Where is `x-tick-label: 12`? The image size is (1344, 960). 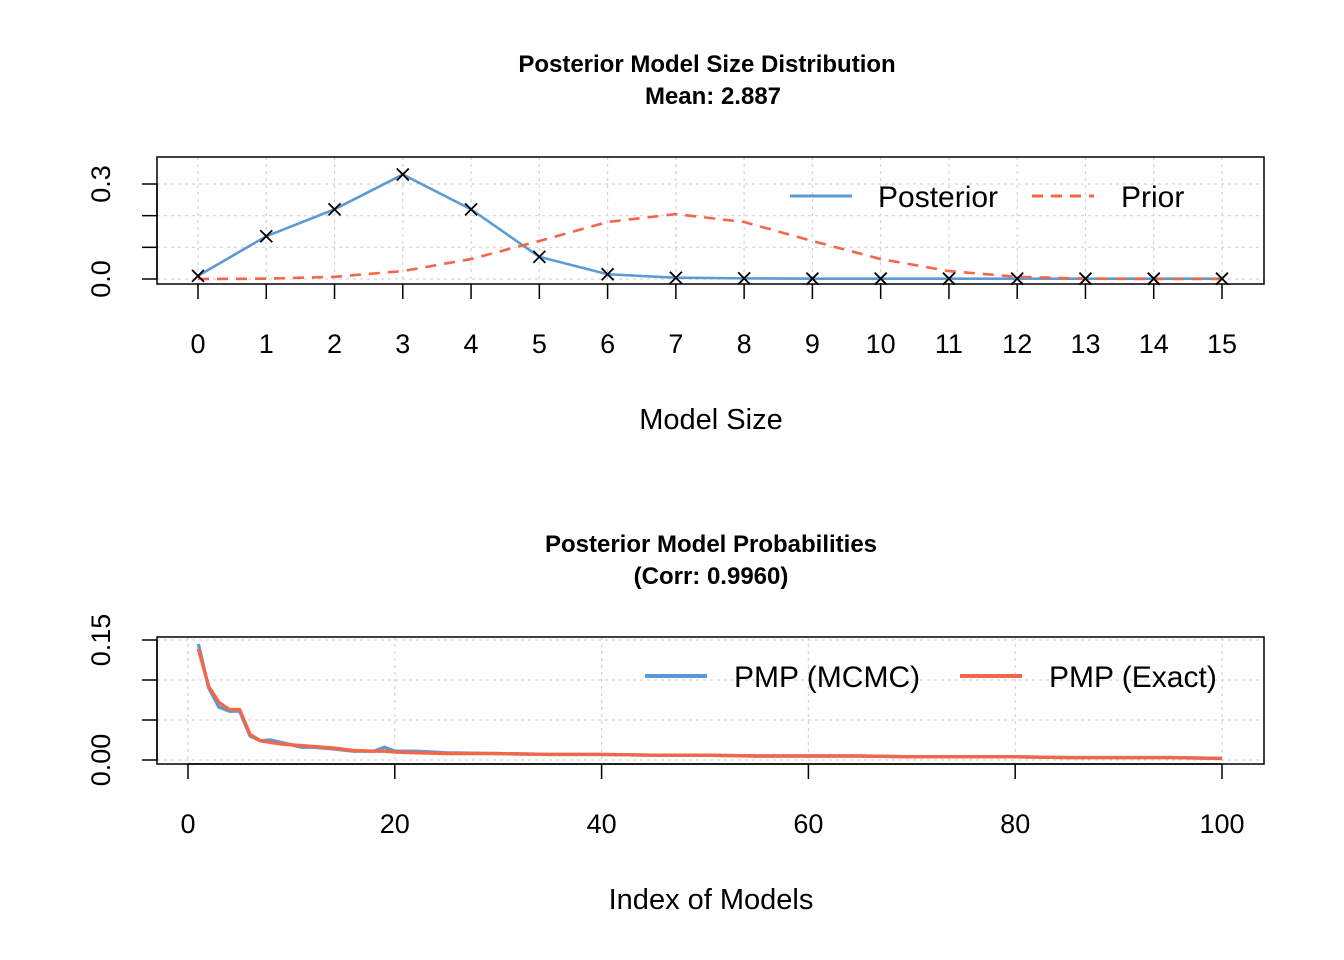 x-tick-label: 12 is located at coordinates (1017, 344).